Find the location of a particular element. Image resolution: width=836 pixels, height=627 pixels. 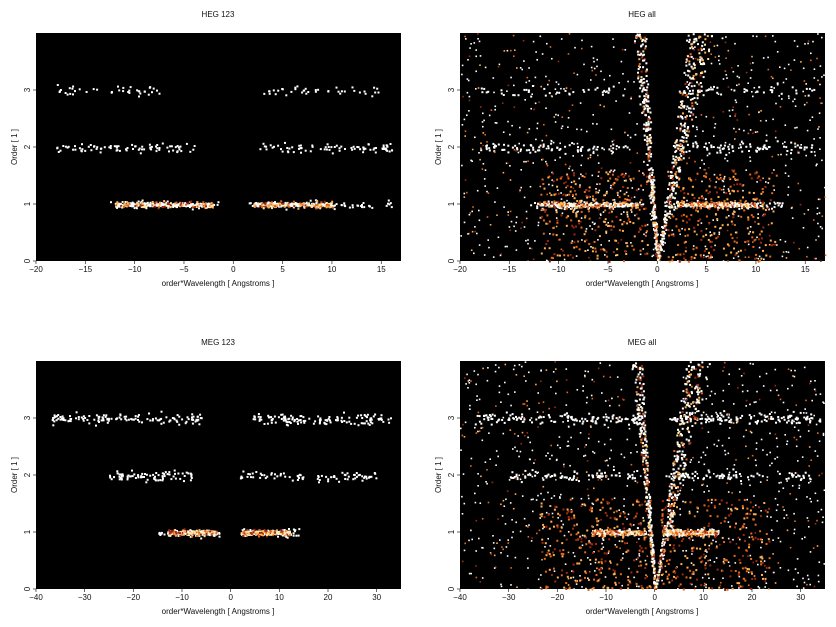

x-tick-label: 15 is located at coordinates (805, 269).